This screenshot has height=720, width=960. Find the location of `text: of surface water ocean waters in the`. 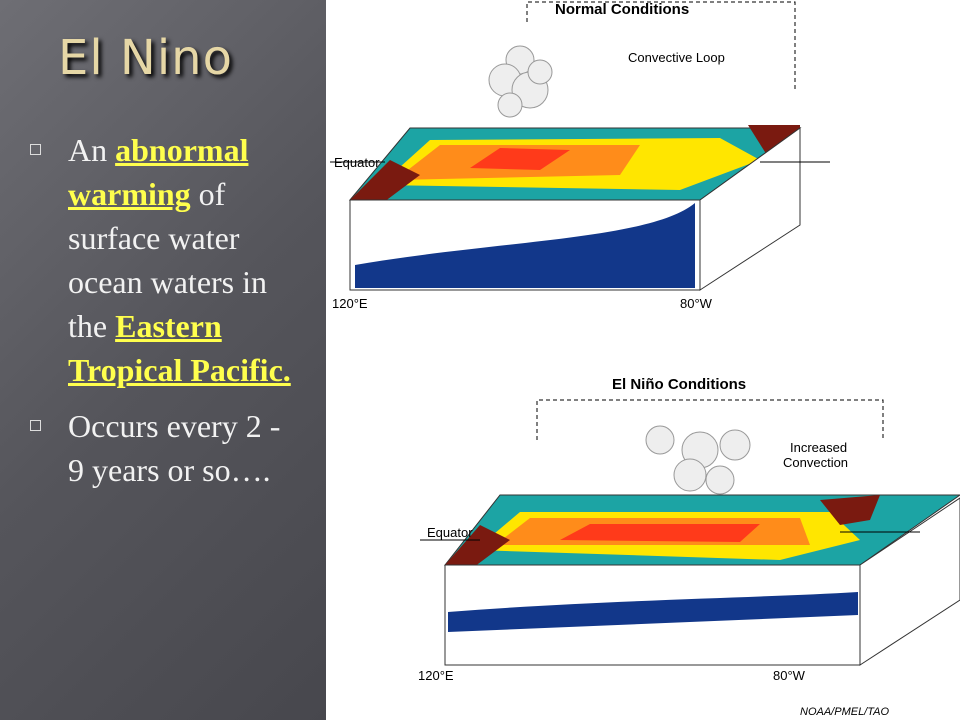

text: of surface water ocean waters in the is located at coordinates (168, 260).